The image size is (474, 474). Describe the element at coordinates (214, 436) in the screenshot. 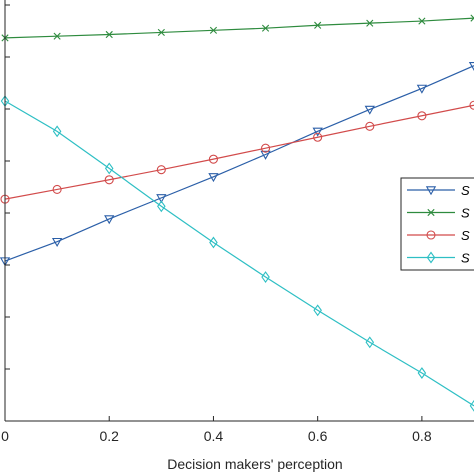

I see `x-tick-label: 0.4` at that location.